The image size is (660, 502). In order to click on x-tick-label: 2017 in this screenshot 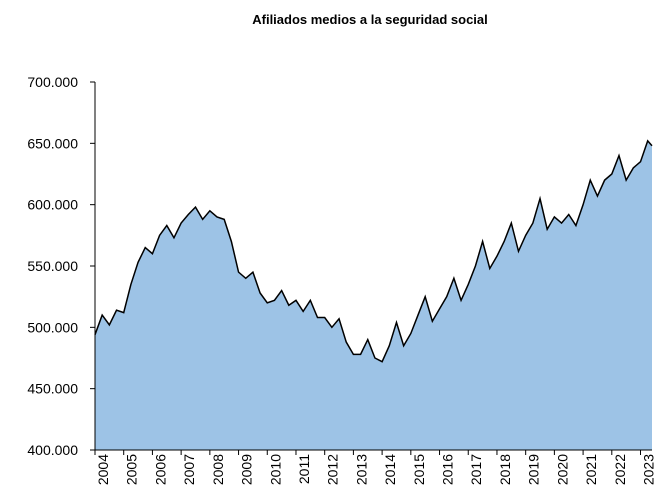, I will do `click(476, 469)`.